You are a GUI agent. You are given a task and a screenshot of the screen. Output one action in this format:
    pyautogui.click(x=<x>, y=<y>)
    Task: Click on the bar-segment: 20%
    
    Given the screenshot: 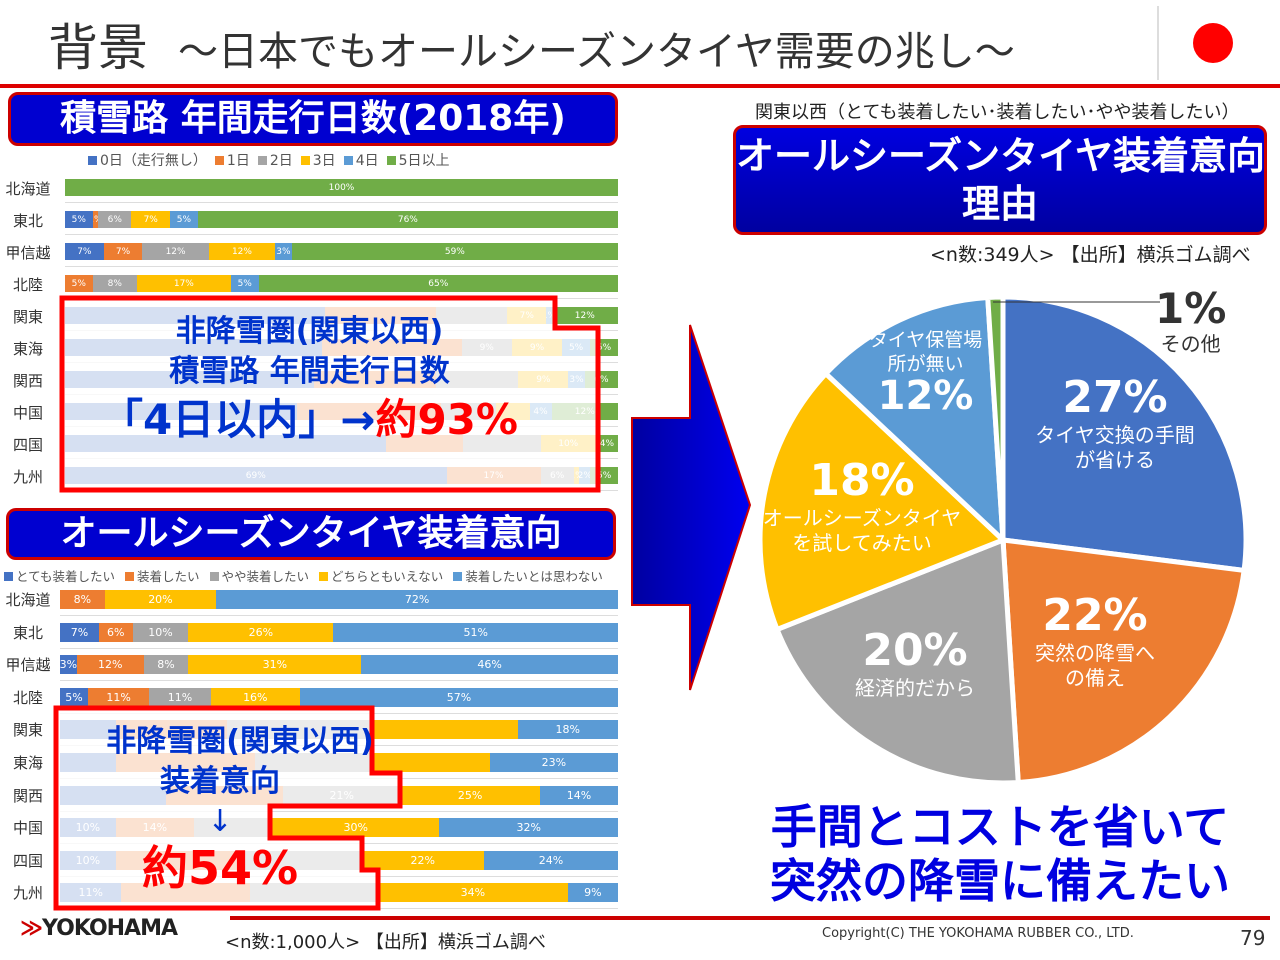 What is the action you would take?
    pyautogui.click(x=160, y=599)
    